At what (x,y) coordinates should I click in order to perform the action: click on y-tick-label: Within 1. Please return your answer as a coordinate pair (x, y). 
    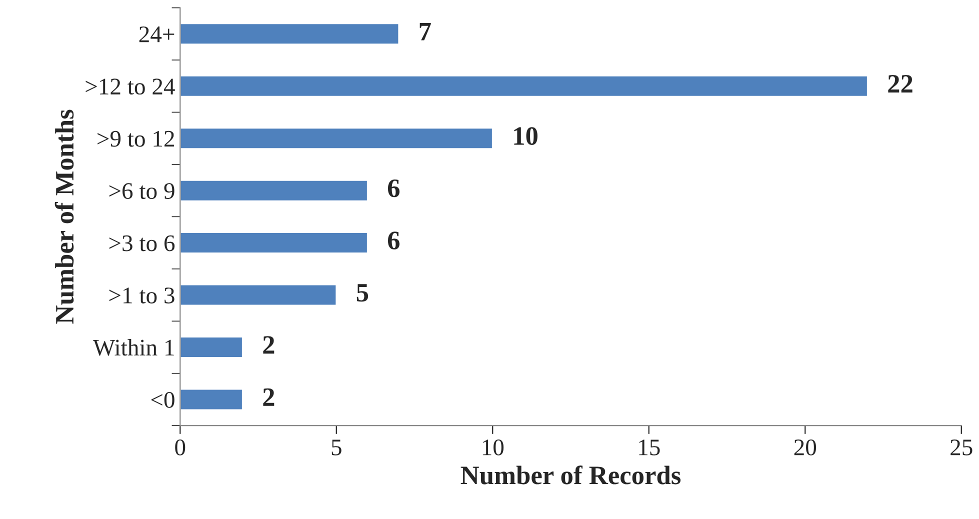
    Looking at the image, I should click on (133, 347).